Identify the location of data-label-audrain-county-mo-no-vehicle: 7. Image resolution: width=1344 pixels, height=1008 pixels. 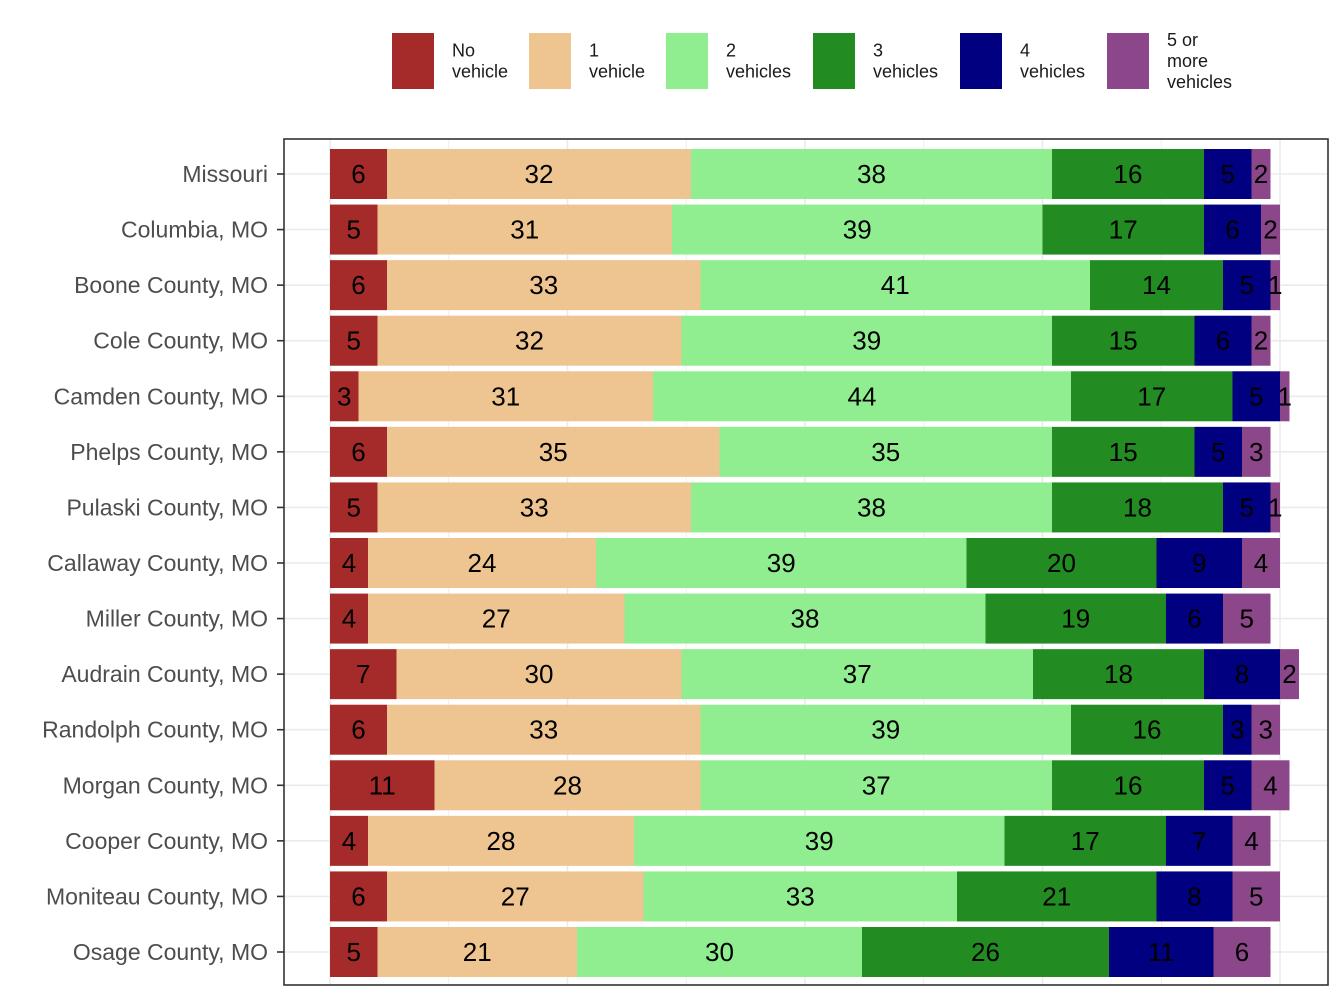
(363, 674).